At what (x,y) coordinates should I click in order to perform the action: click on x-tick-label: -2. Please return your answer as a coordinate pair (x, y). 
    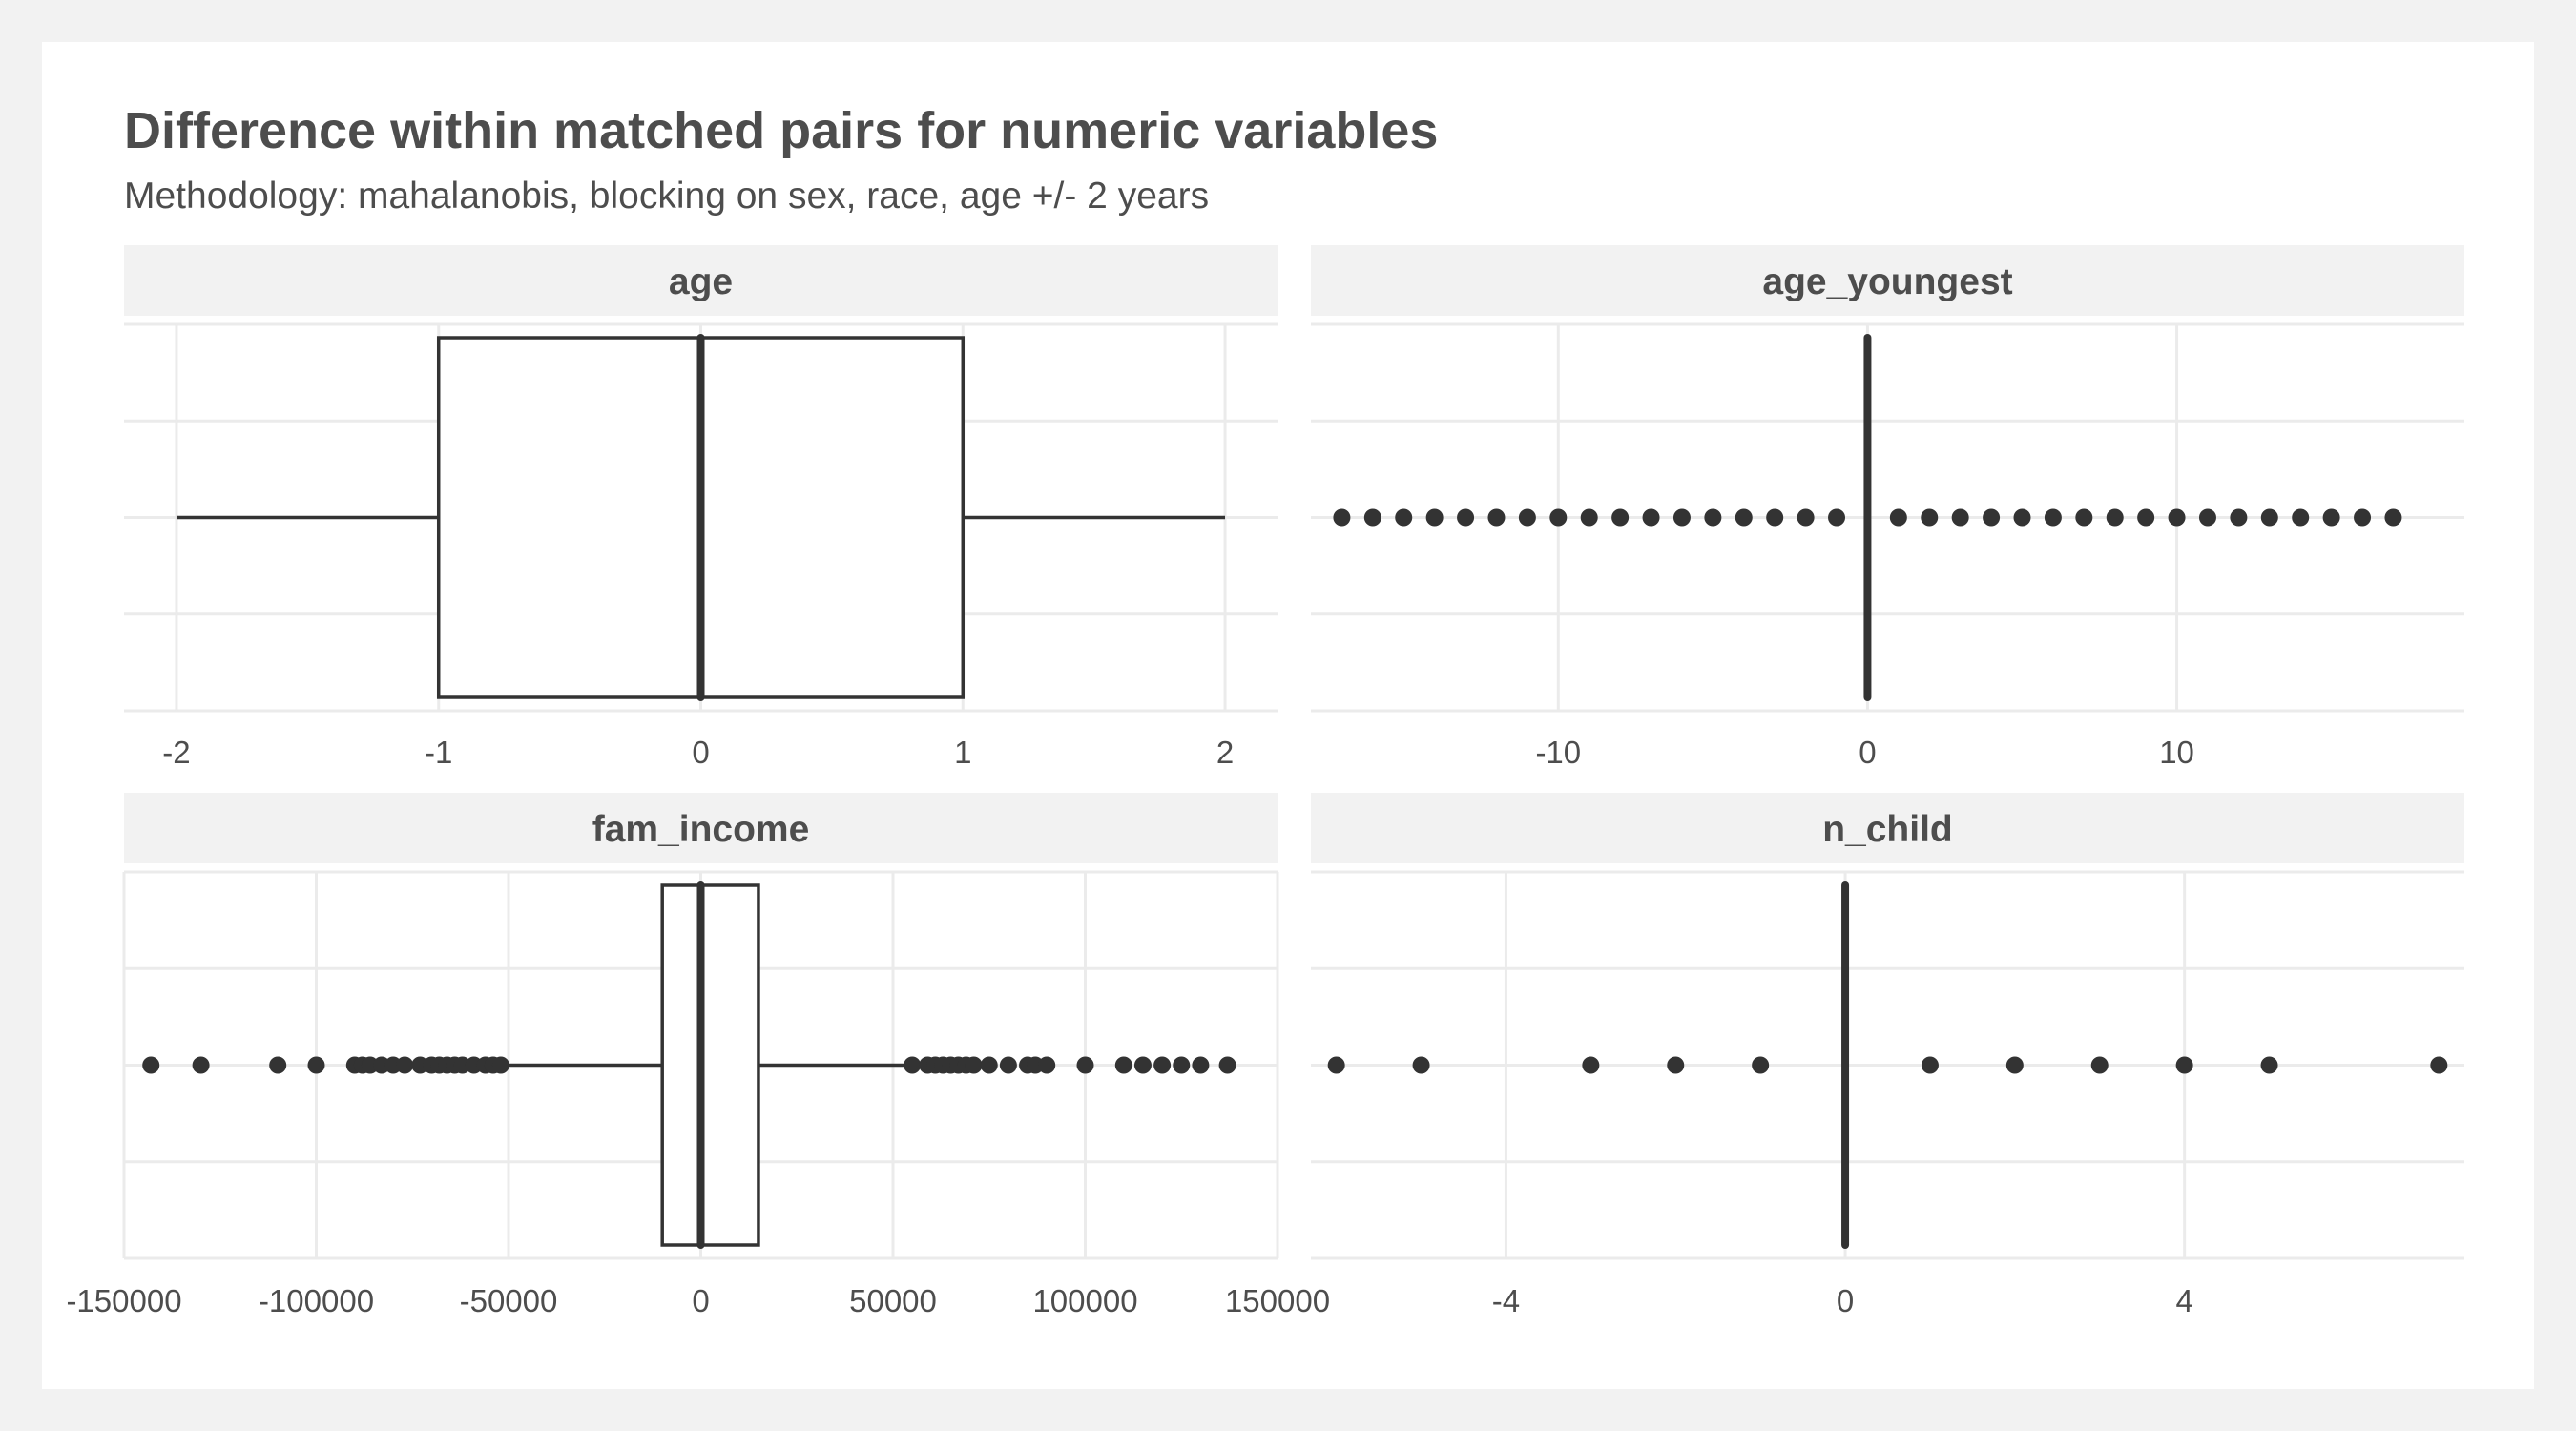
    Looking at the image, I should click on (176, 752).